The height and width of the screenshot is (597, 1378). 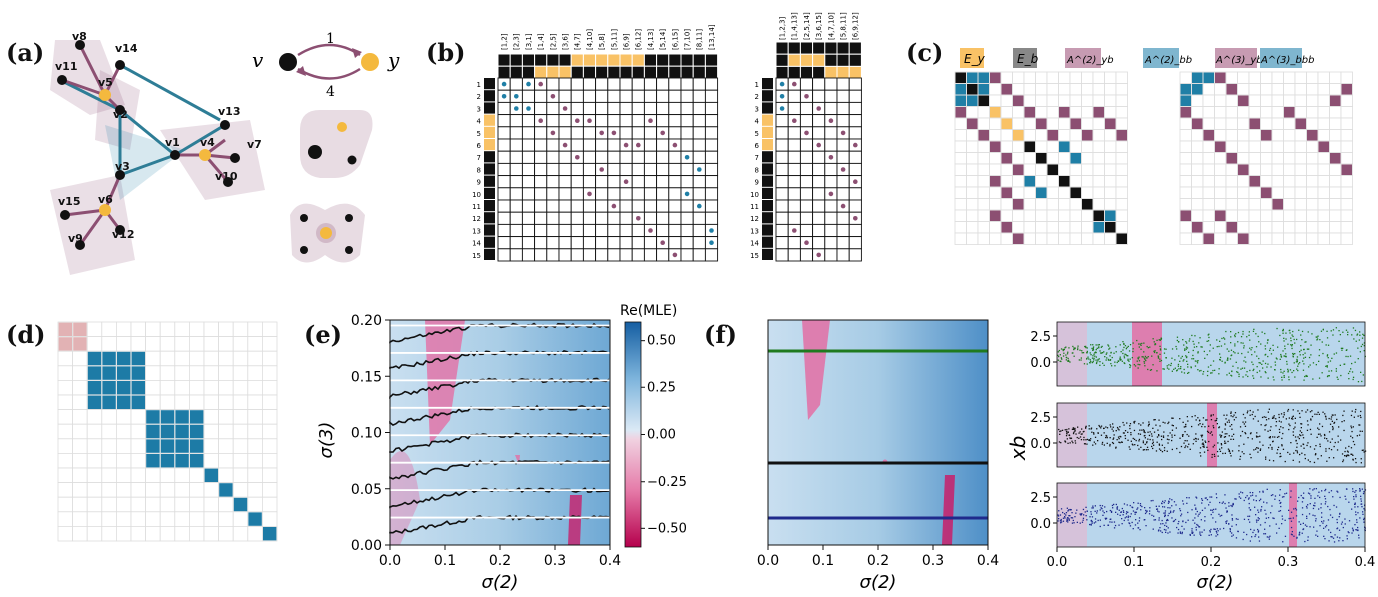 I want to click on legend-y-label: y, so click(x=393, y=60).